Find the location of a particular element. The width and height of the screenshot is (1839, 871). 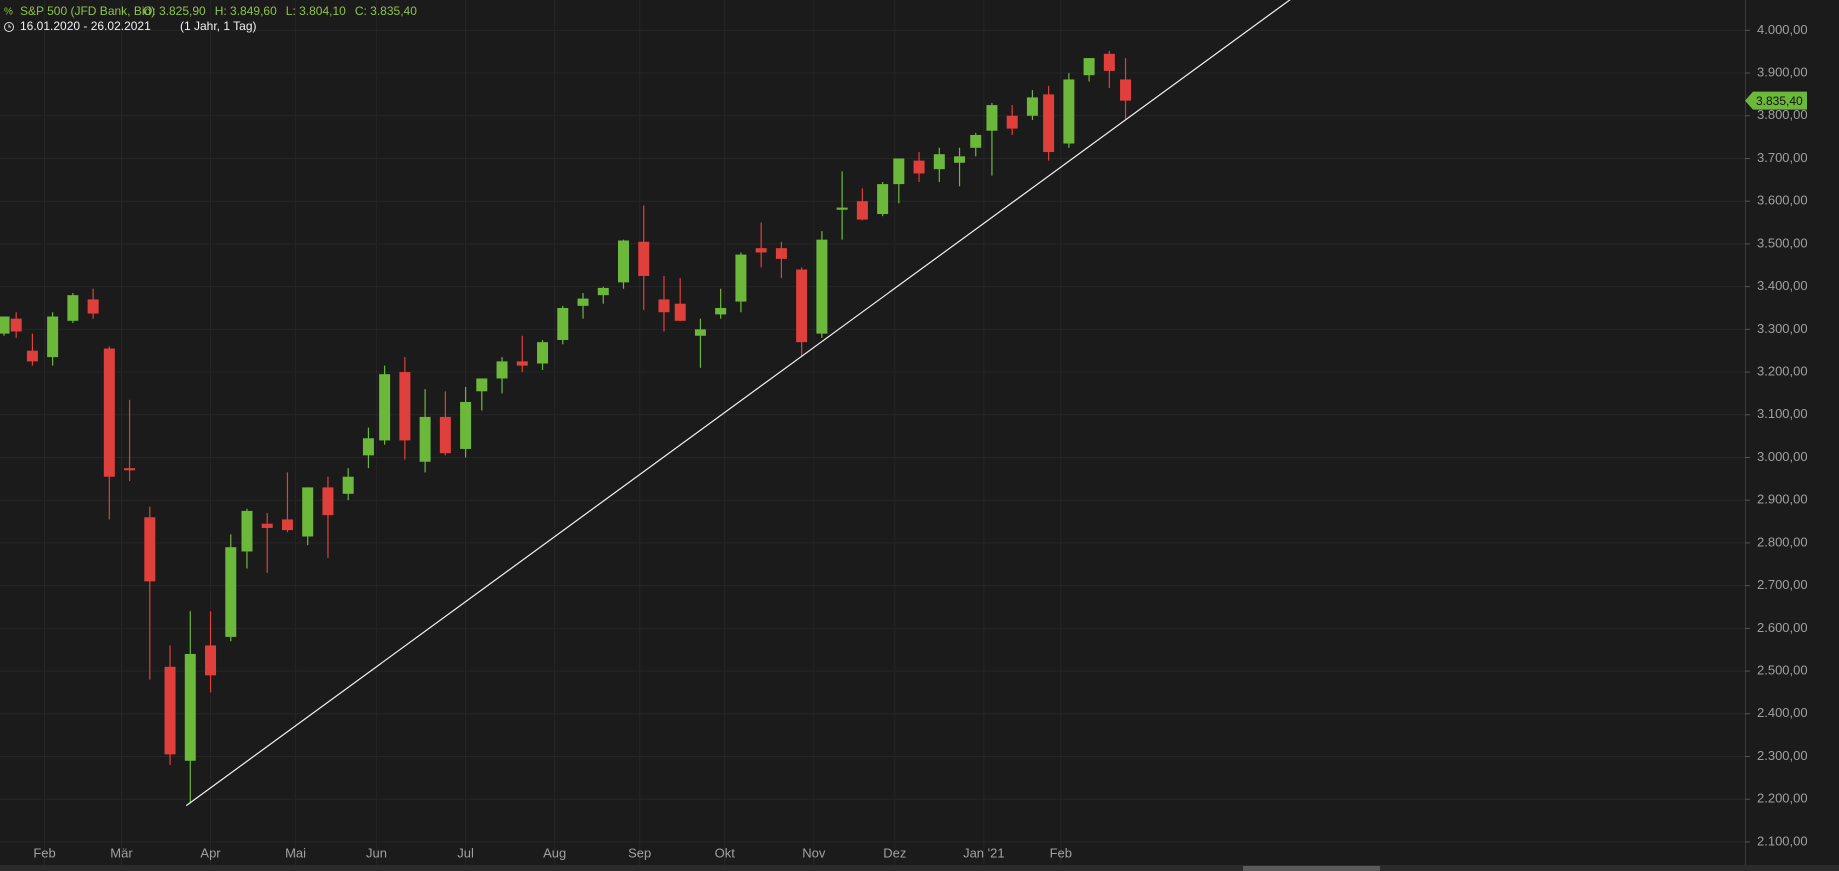

y-tick-label: 3.300,00 is located at coordinates (1782, 328).